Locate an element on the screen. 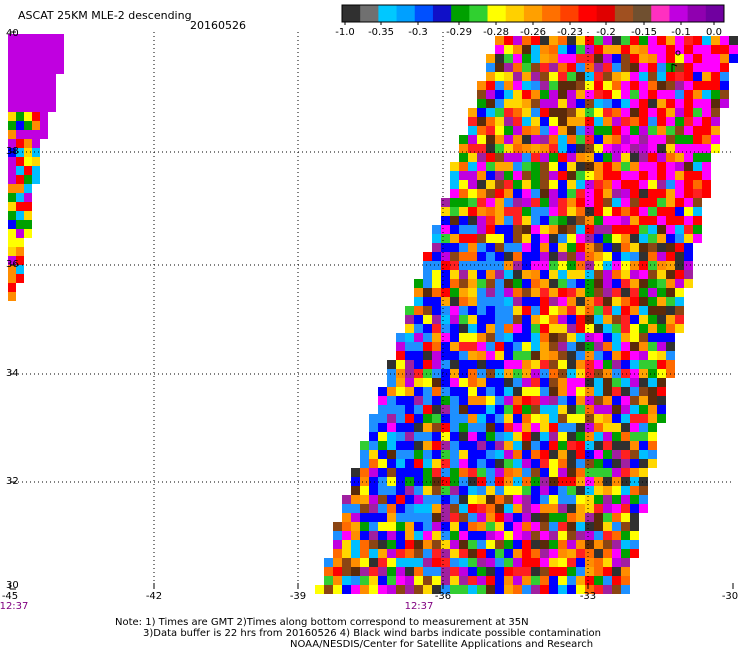 Image resolution: width=740 pixels, height=650 pixels. colorbar is located at coordinates (533, 14).